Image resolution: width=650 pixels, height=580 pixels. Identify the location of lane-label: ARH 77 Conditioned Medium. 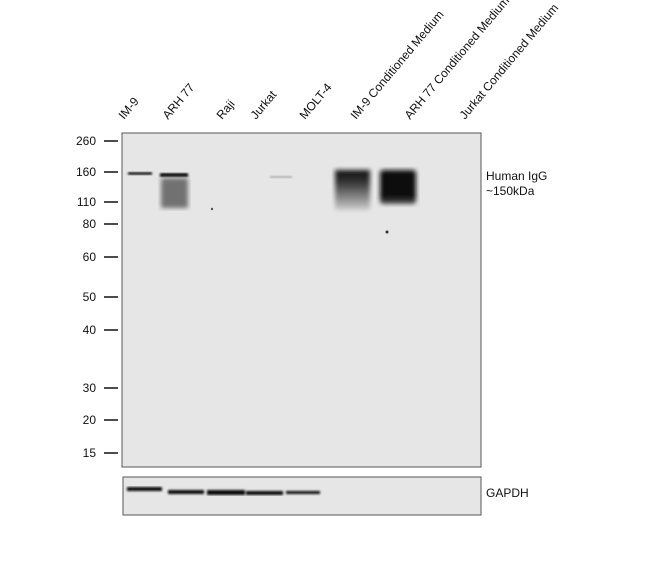
(457, 61).